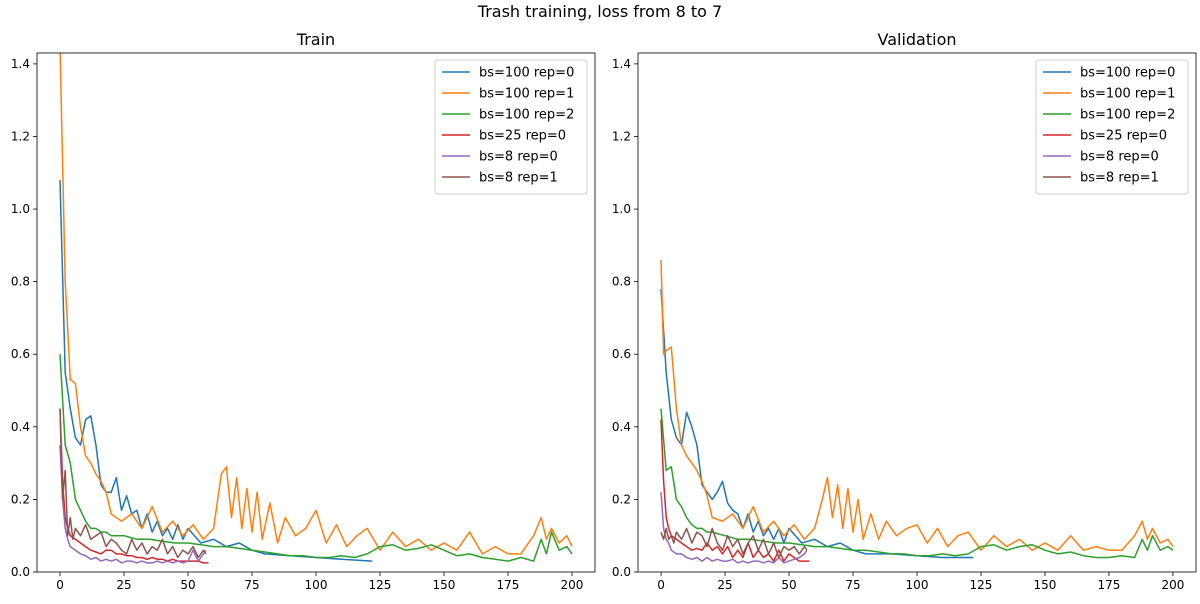 The width and height of the screenshot is (1200, 604). What do you see at coordinates (916, 39) in the screenshot?
I see `chart-title: Validation` at bounding box center [916, 39].